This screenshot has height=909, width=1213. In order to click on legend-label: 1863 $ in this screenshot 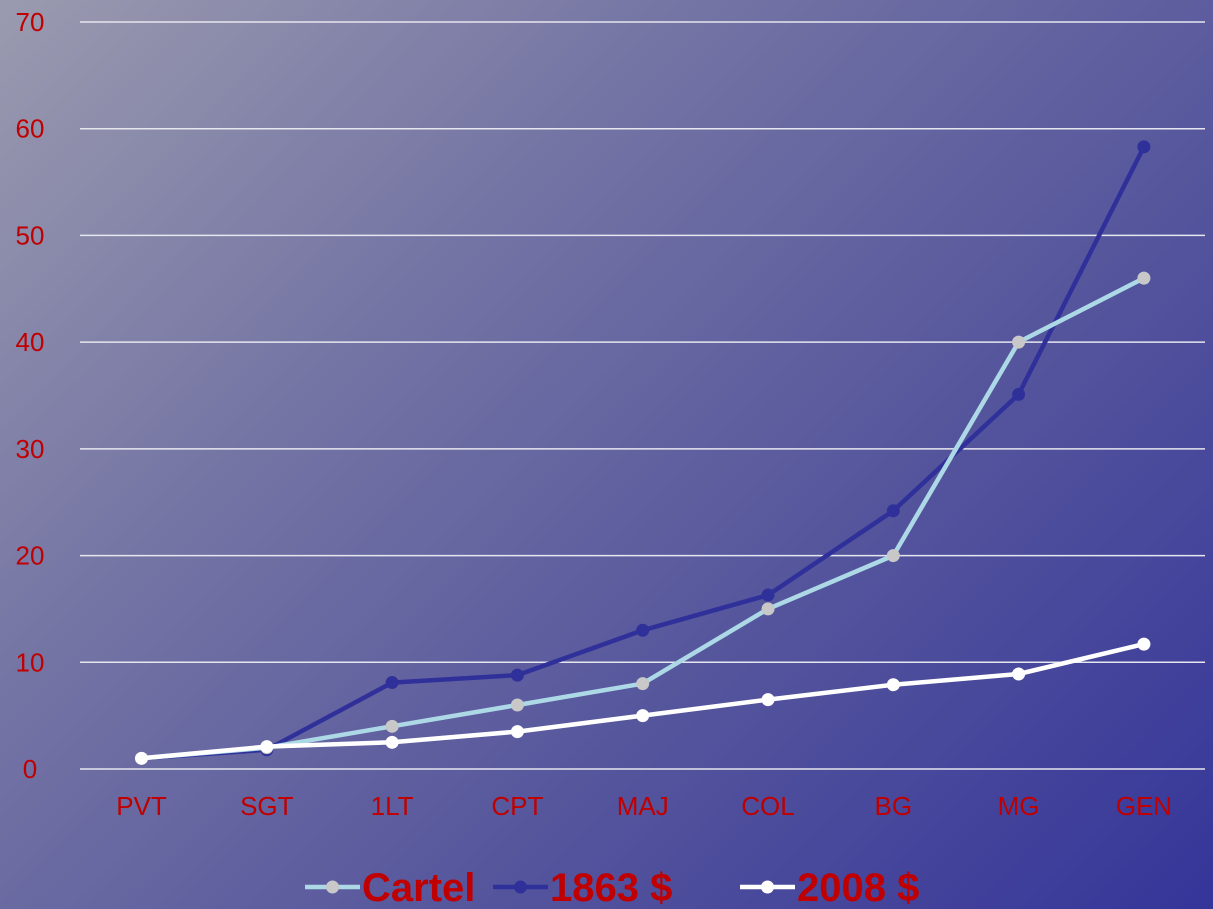, I will do `click(611, 887)`.